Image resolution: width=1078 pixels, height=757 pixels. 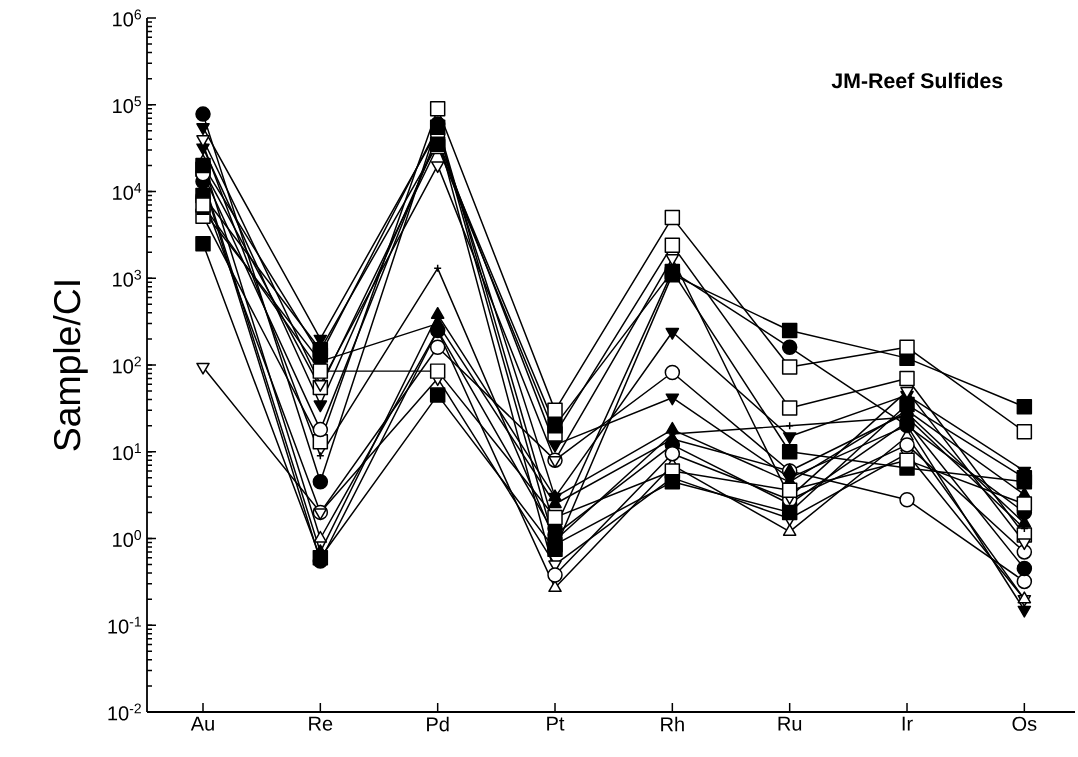 I want to click on x-tick-label: Rh, so click(x=672, y=724).